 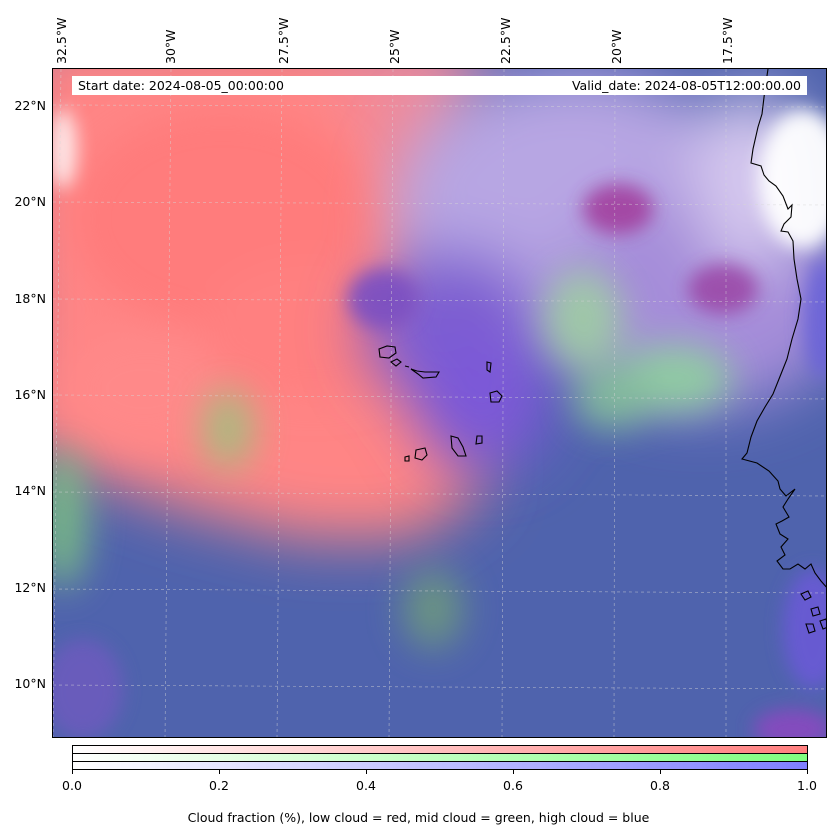 I want to click on island-sal, so click(x=489, y=367).